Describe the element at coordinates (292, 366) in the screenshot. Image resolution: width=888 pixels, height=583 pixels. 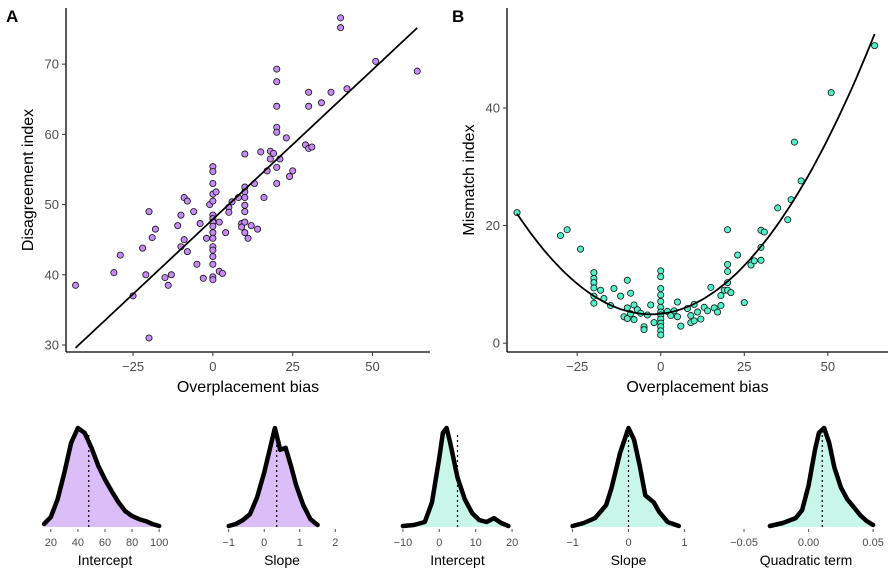
I see `x-tick-label: 25` at that location.